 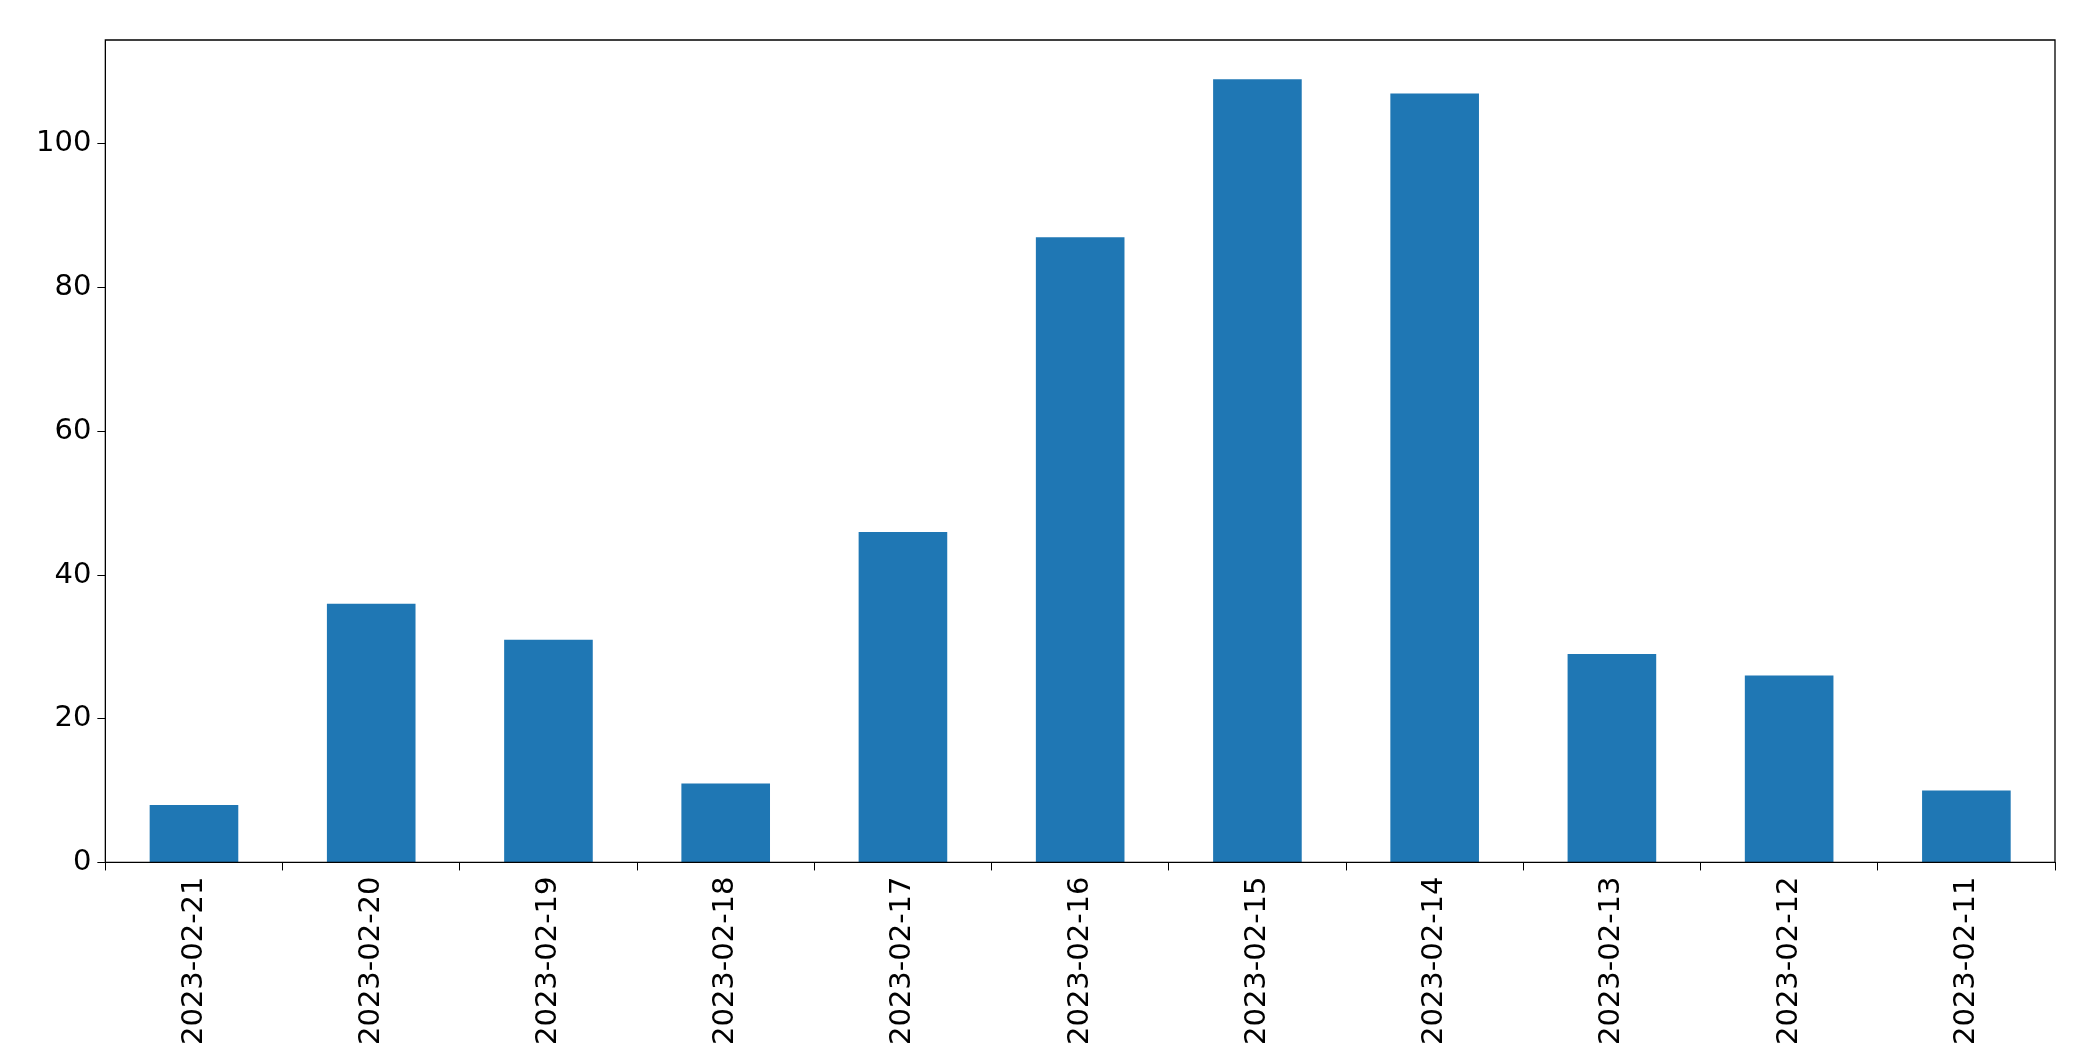 I want to click on y-tick-label: 40, so click(x=73, y=572).